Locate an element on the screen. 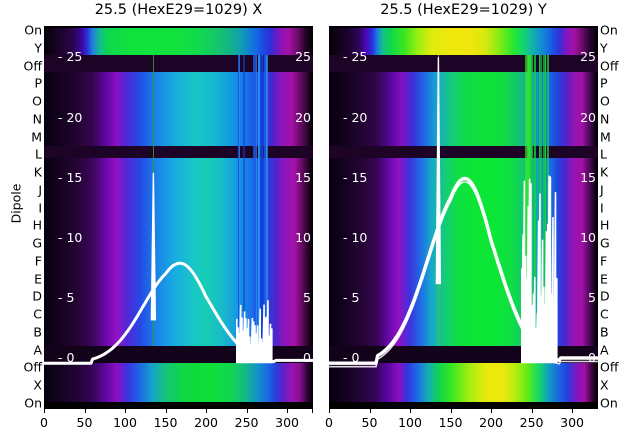 The height and width of the screenshot is (440, 640). category-tick-right-x-20: X is located at coordinates (604, 385).